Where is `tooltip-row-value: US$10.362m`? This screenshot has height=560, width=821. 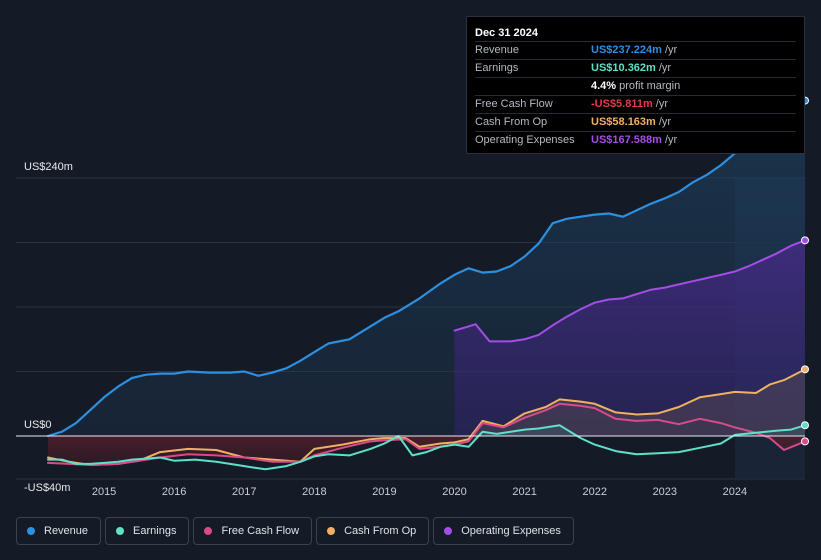 tooltip-row-value: US$10.362m is located at coordinates (623, 68).